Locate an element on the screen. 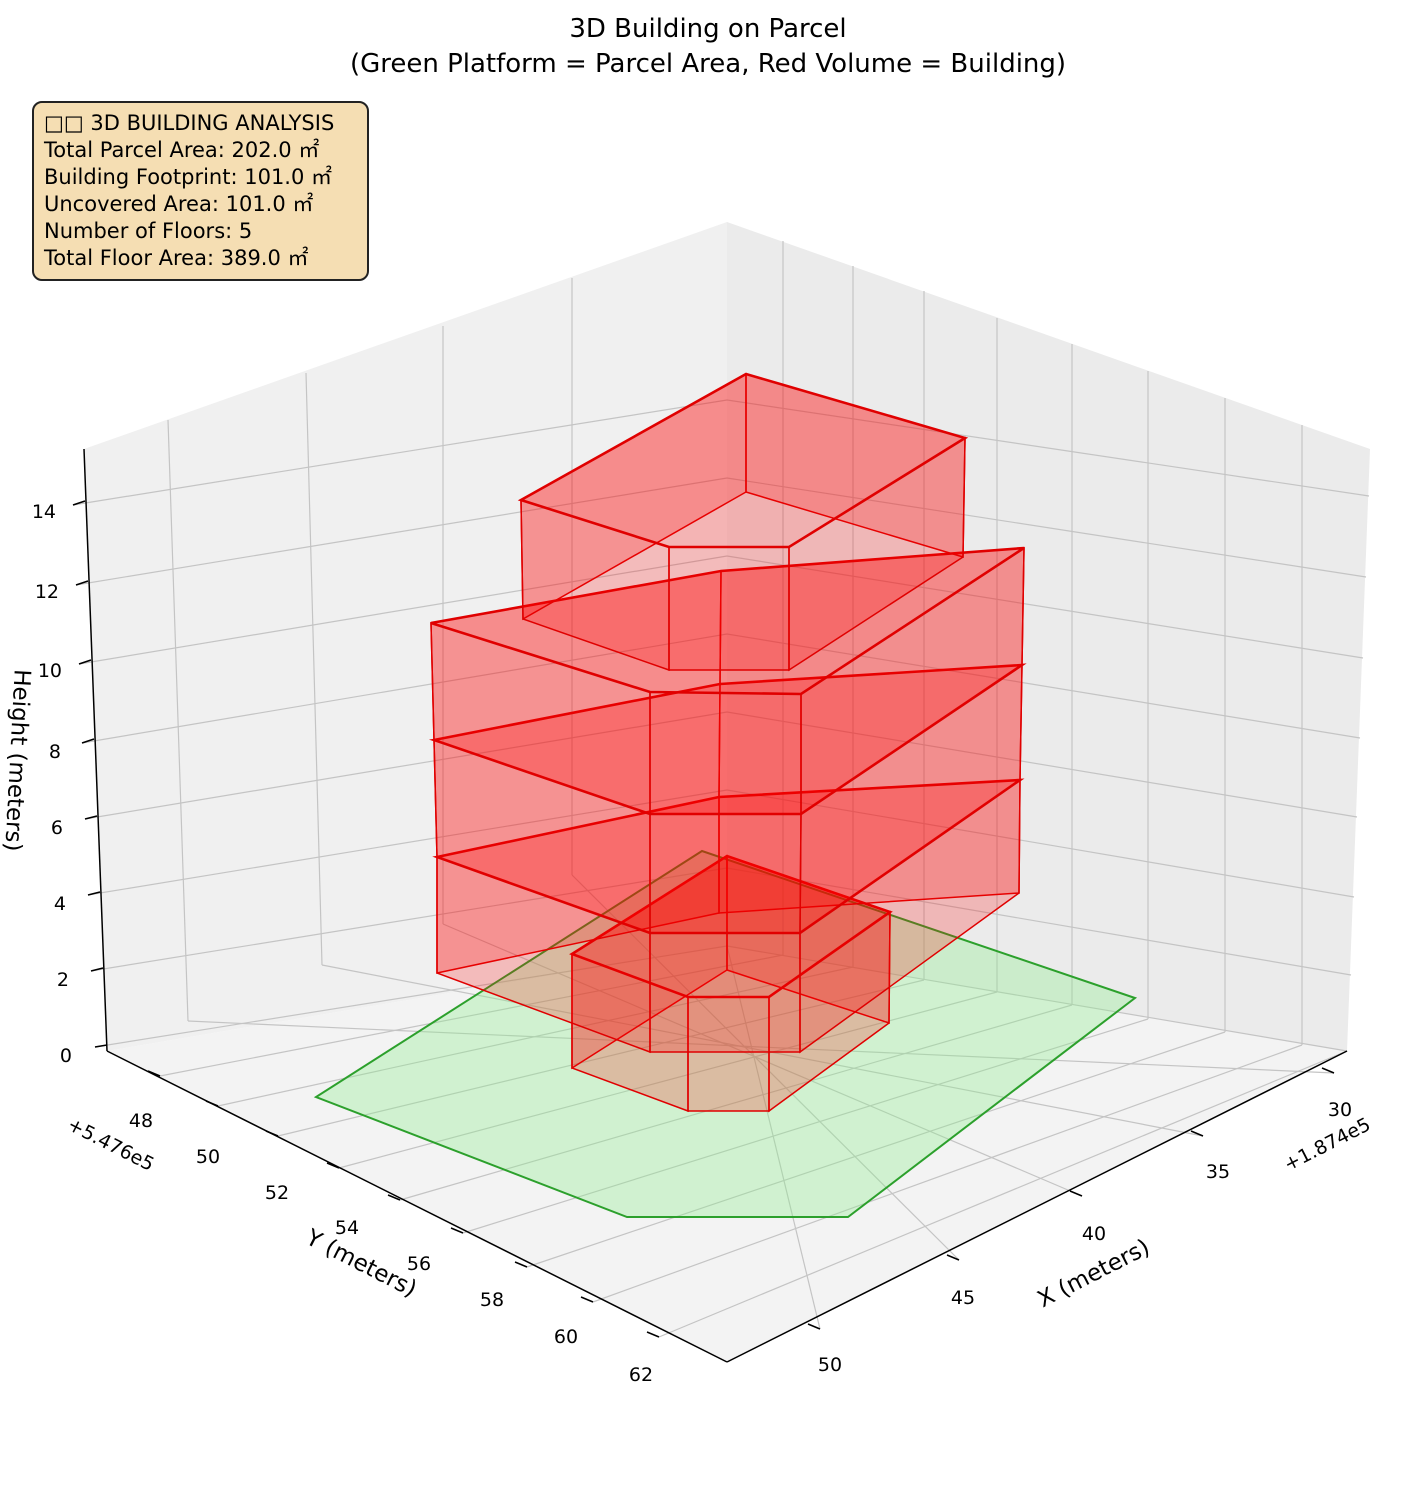 This screenshot has width=1416, height=1486. info-line: Total Floor Area: 389.0 ㎡ is located at coordinates (176, 258).